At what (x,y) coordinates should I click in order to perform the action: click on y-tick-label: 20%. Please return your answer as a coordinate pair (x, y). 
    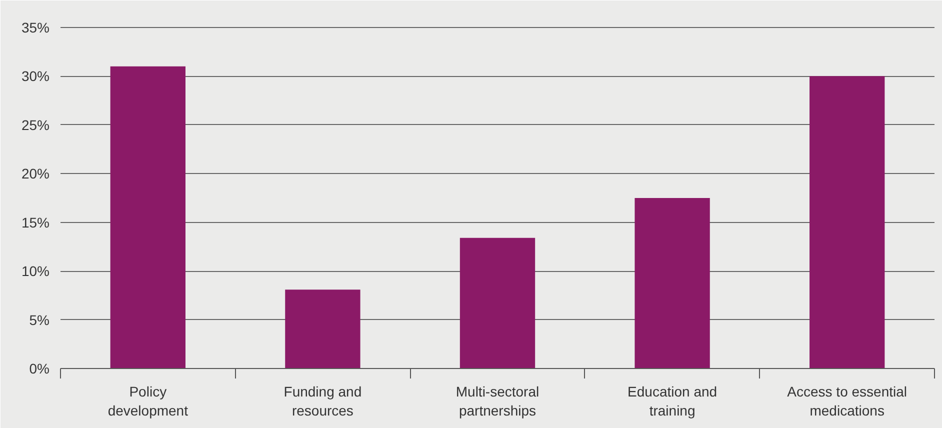
    Looking at the image, I should click on (35, 174).